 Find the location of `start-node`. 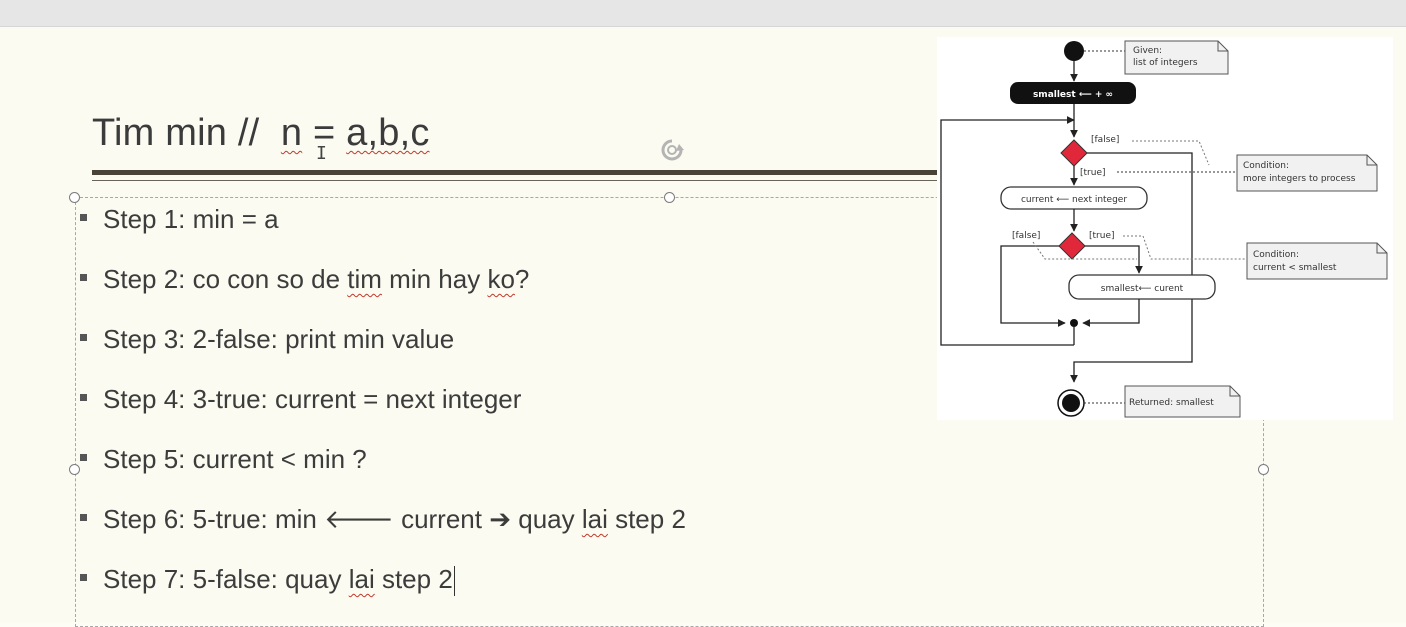

start-node is located at coordinates (1074, 51).